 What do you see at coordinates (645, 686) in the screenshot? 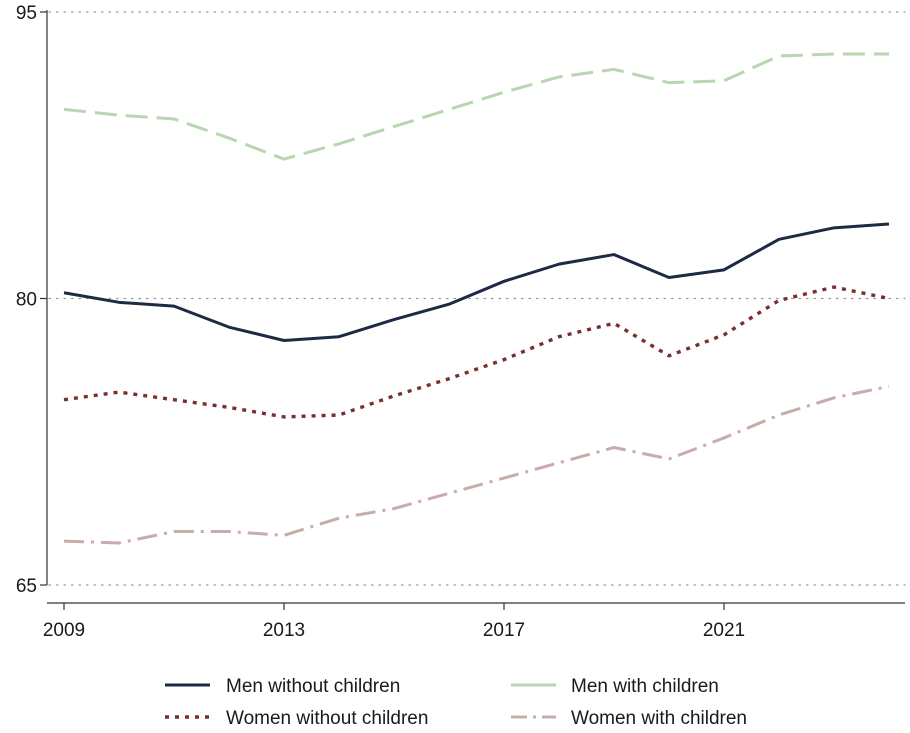
I see `legend-label: Men with children` at bounding box center [645, 686].